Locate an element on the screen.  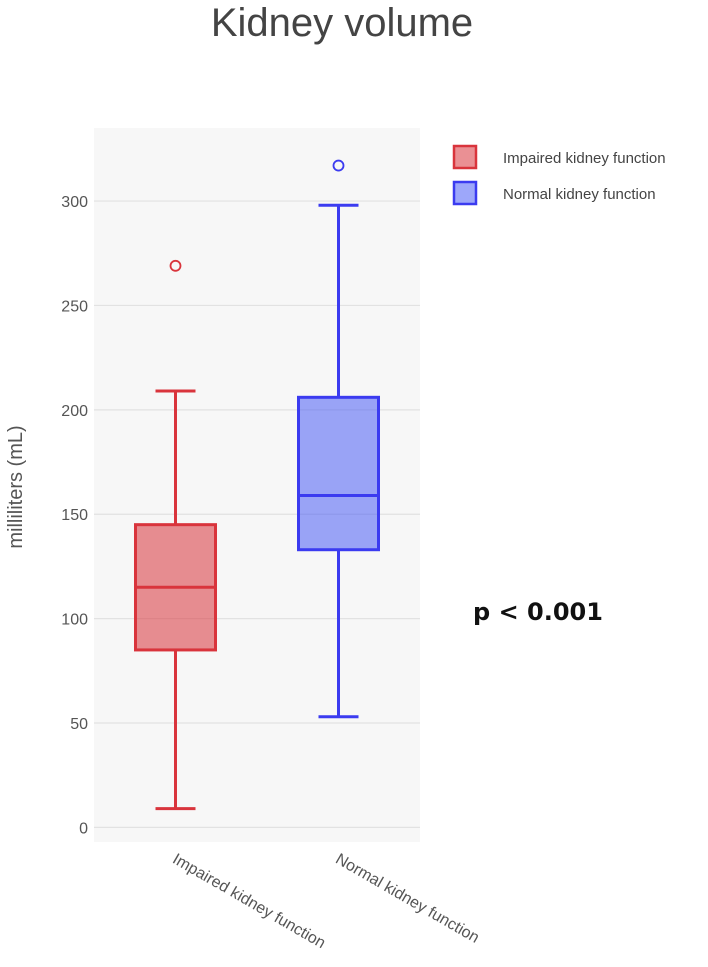
y-tick-label: 0 is located at coordinates (83, 828).